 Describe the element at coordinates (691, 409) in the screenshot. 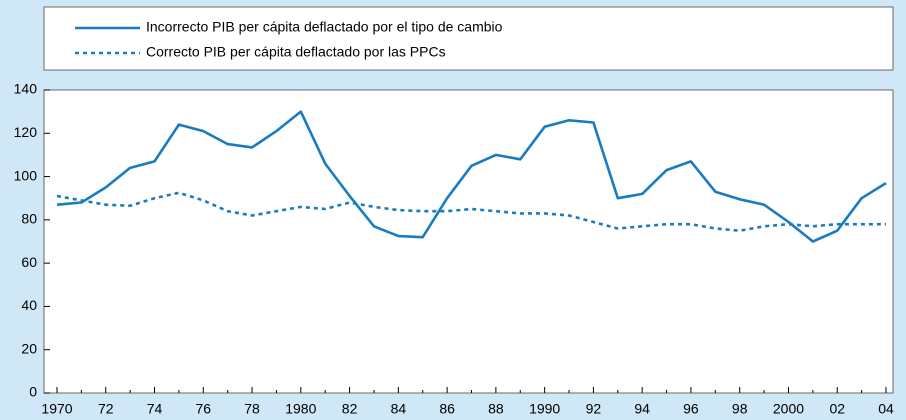

I see `x-tick-label: 96` at that location.